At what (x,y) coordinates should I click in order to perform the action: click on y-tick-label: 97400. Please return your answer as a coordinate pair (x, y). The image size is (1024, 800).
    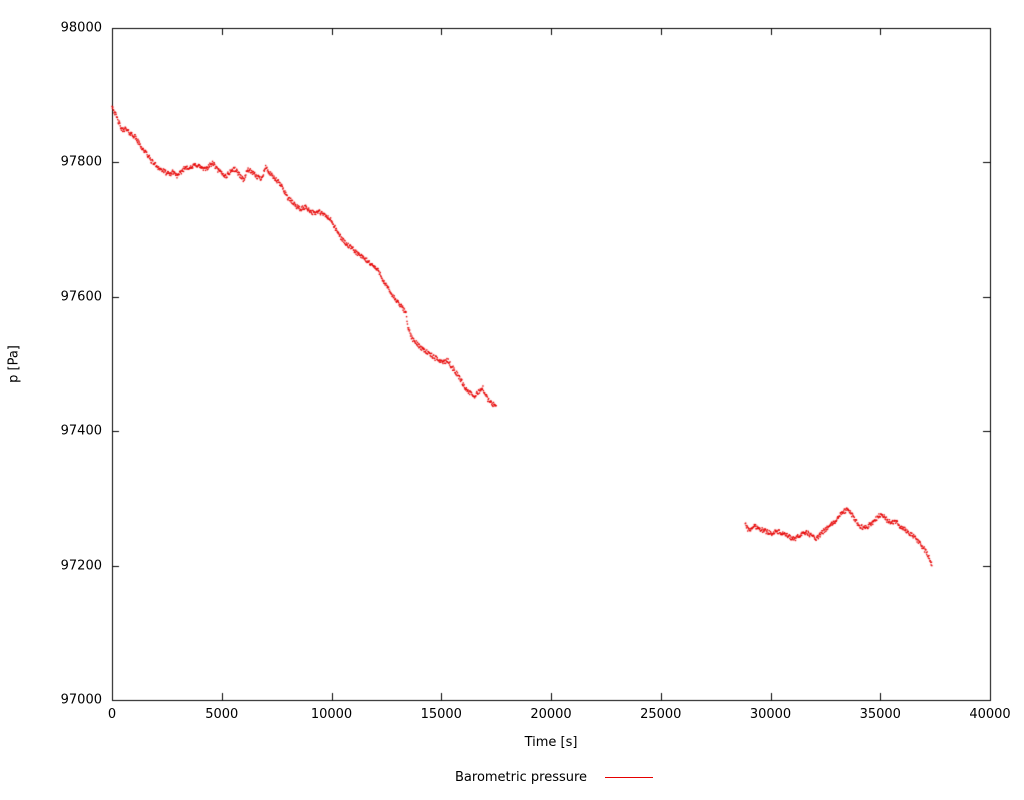
    Looking at the image, I should click on (81, 431).